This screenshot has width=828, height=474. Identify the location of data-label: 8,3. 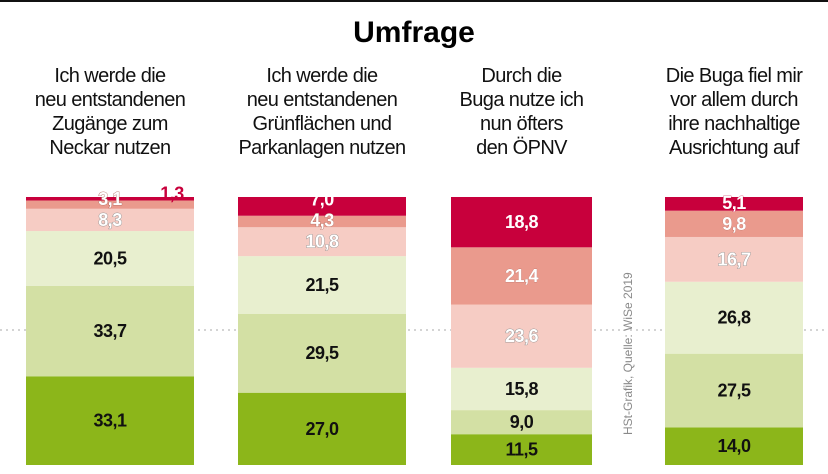
(110, 220).